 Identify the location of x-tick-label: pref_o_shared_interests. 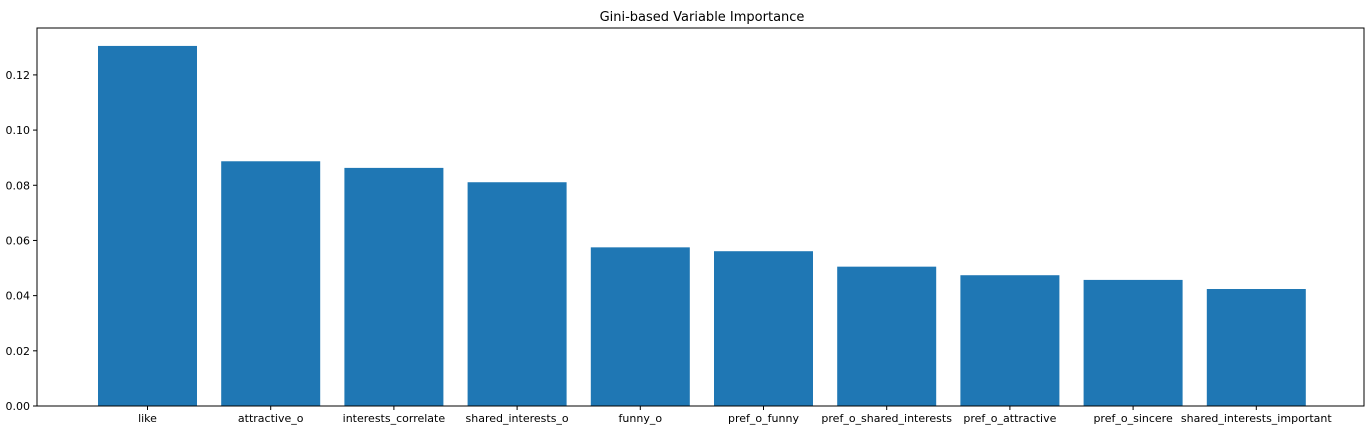
(886, 418).